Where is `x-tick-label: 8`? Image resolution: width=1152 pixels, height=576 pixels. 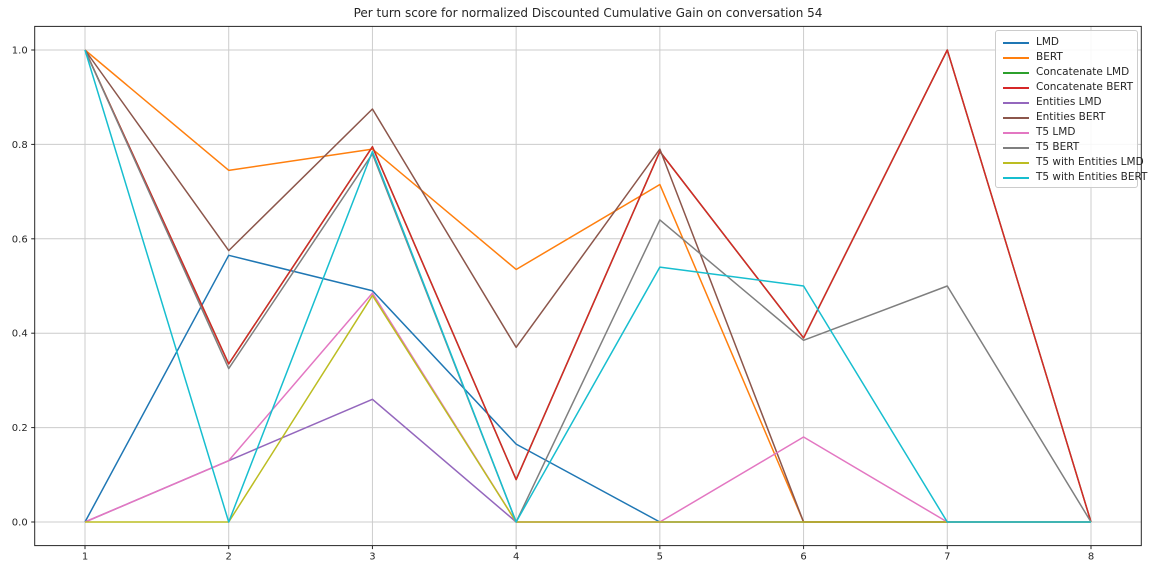 x-tick-label: 8 is located at coordinates (1091, 557).